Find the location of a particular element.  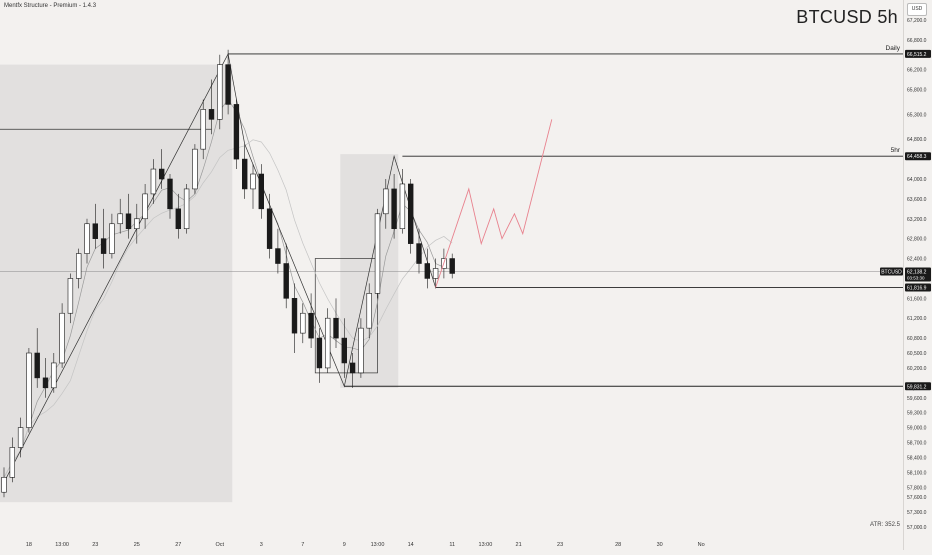

x-tick-label-11: 11 is located at coordinates (452, 545).